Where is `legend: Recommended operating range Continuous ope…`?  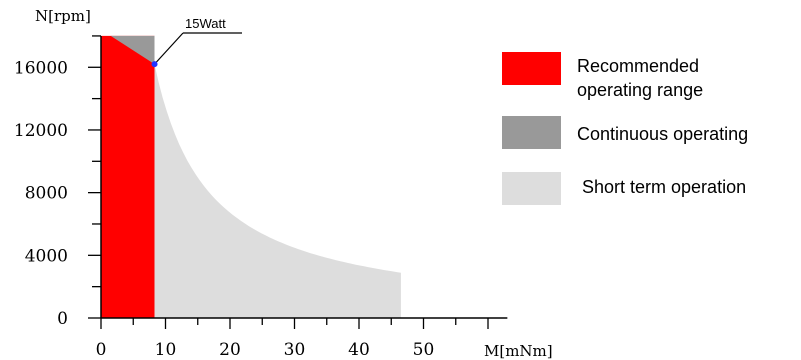
legend: Recommended operating range Continuous ope… is located at coordinates (625, 128).